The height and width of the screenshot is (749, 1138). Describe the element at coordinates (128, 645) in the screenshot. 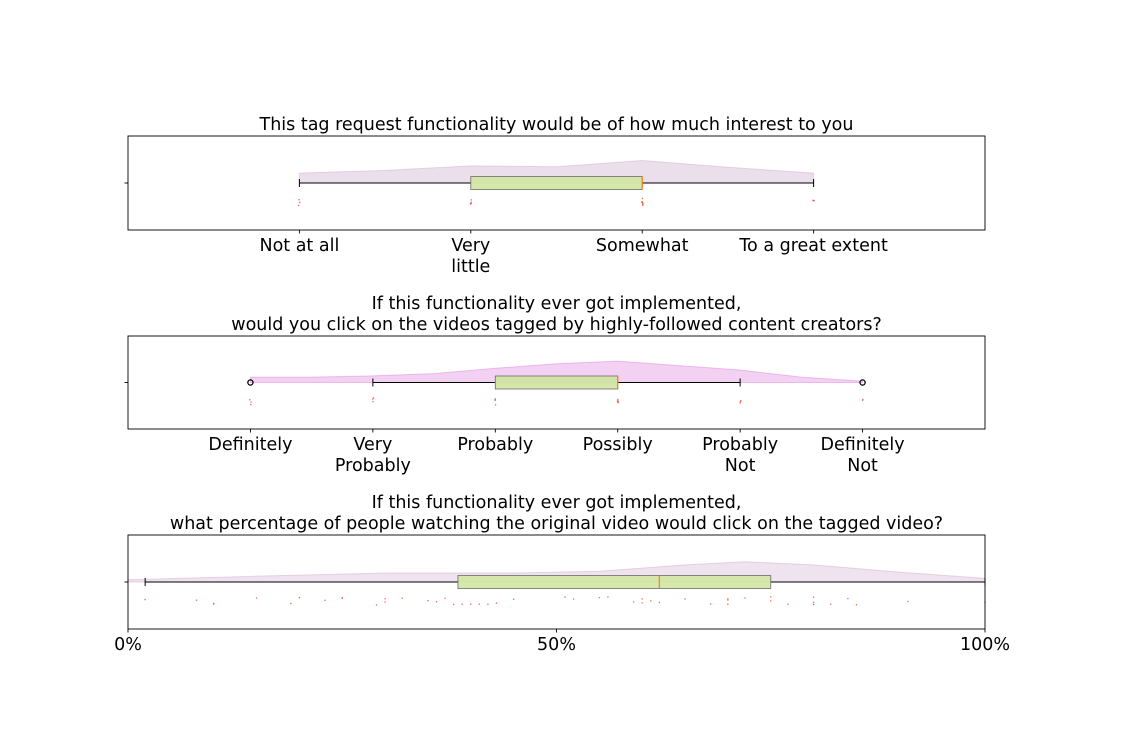

I see `x-tick-label: 0%` at that location.